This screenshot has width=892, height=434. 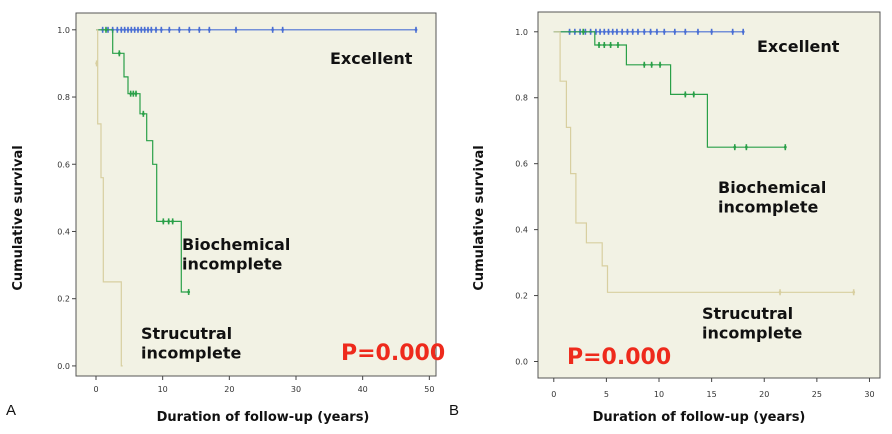 I want to click on series-label-line: Biochemical, so click(x=236, y=244).